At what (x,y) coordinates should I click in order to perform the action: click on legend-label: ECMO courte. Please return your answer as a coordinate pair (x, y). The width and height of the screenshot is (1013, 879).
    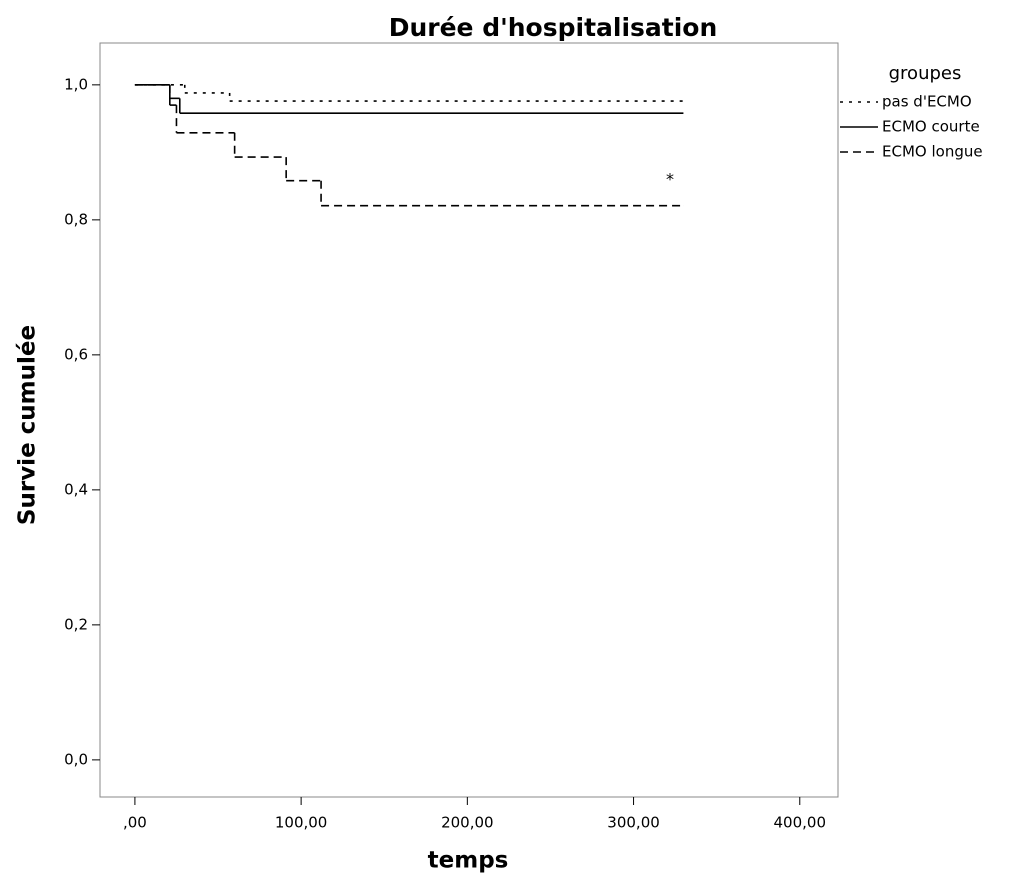
    Looking at the image, I should click on (931, 127).